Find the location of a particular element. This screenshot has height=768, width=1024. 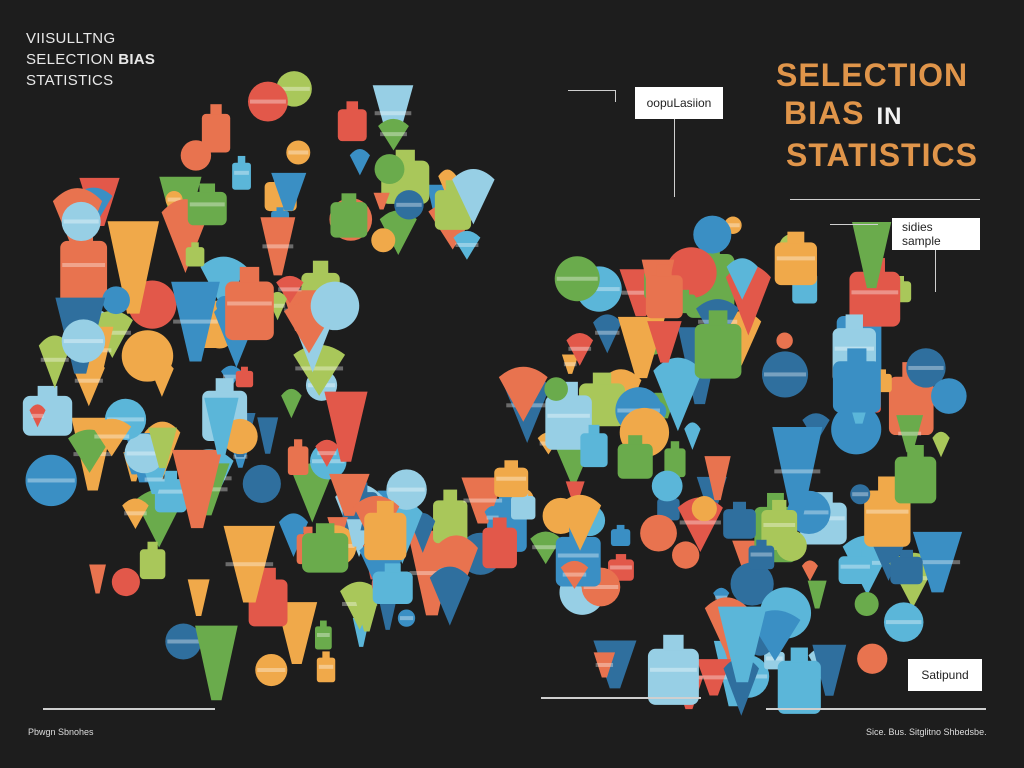

subtitle-line2b: BIAS is located at coordinates (137, 59).